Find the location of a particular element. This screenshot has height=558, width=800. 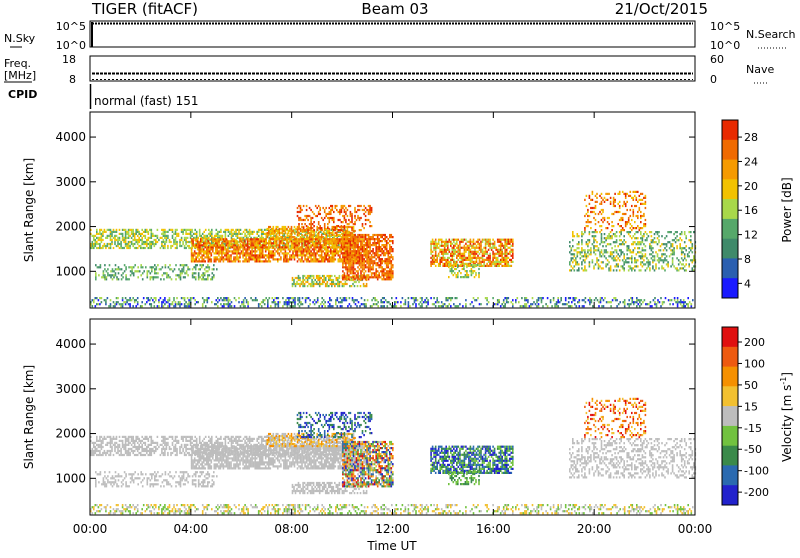

nsearch-tick-top: 10^5 is located at coordinates (725, 26).